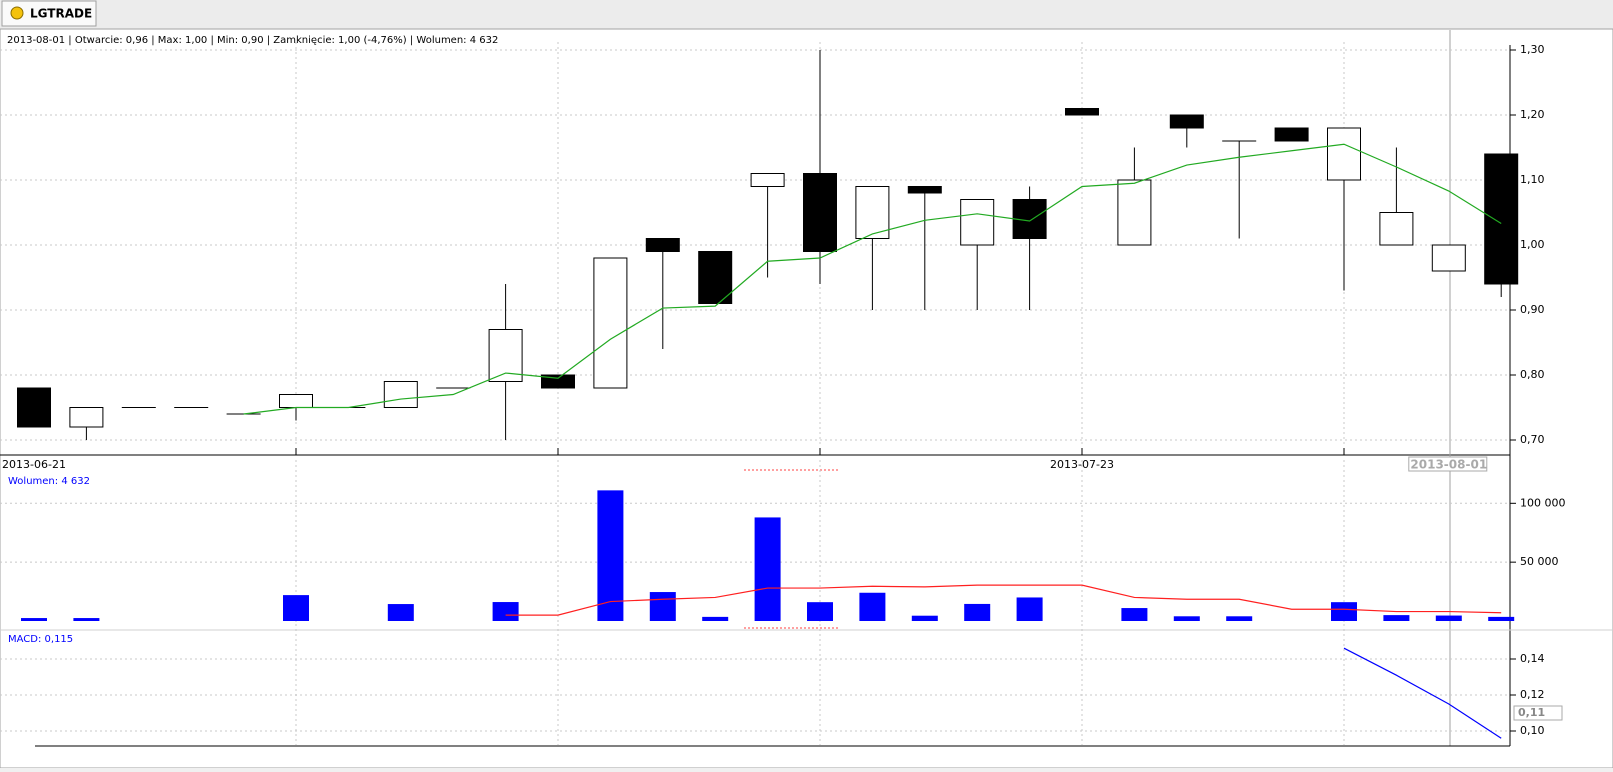  Describe the element at coordinates (1532, 244) in the screenshot. I see `y-tick-label: 1,00` at that location.